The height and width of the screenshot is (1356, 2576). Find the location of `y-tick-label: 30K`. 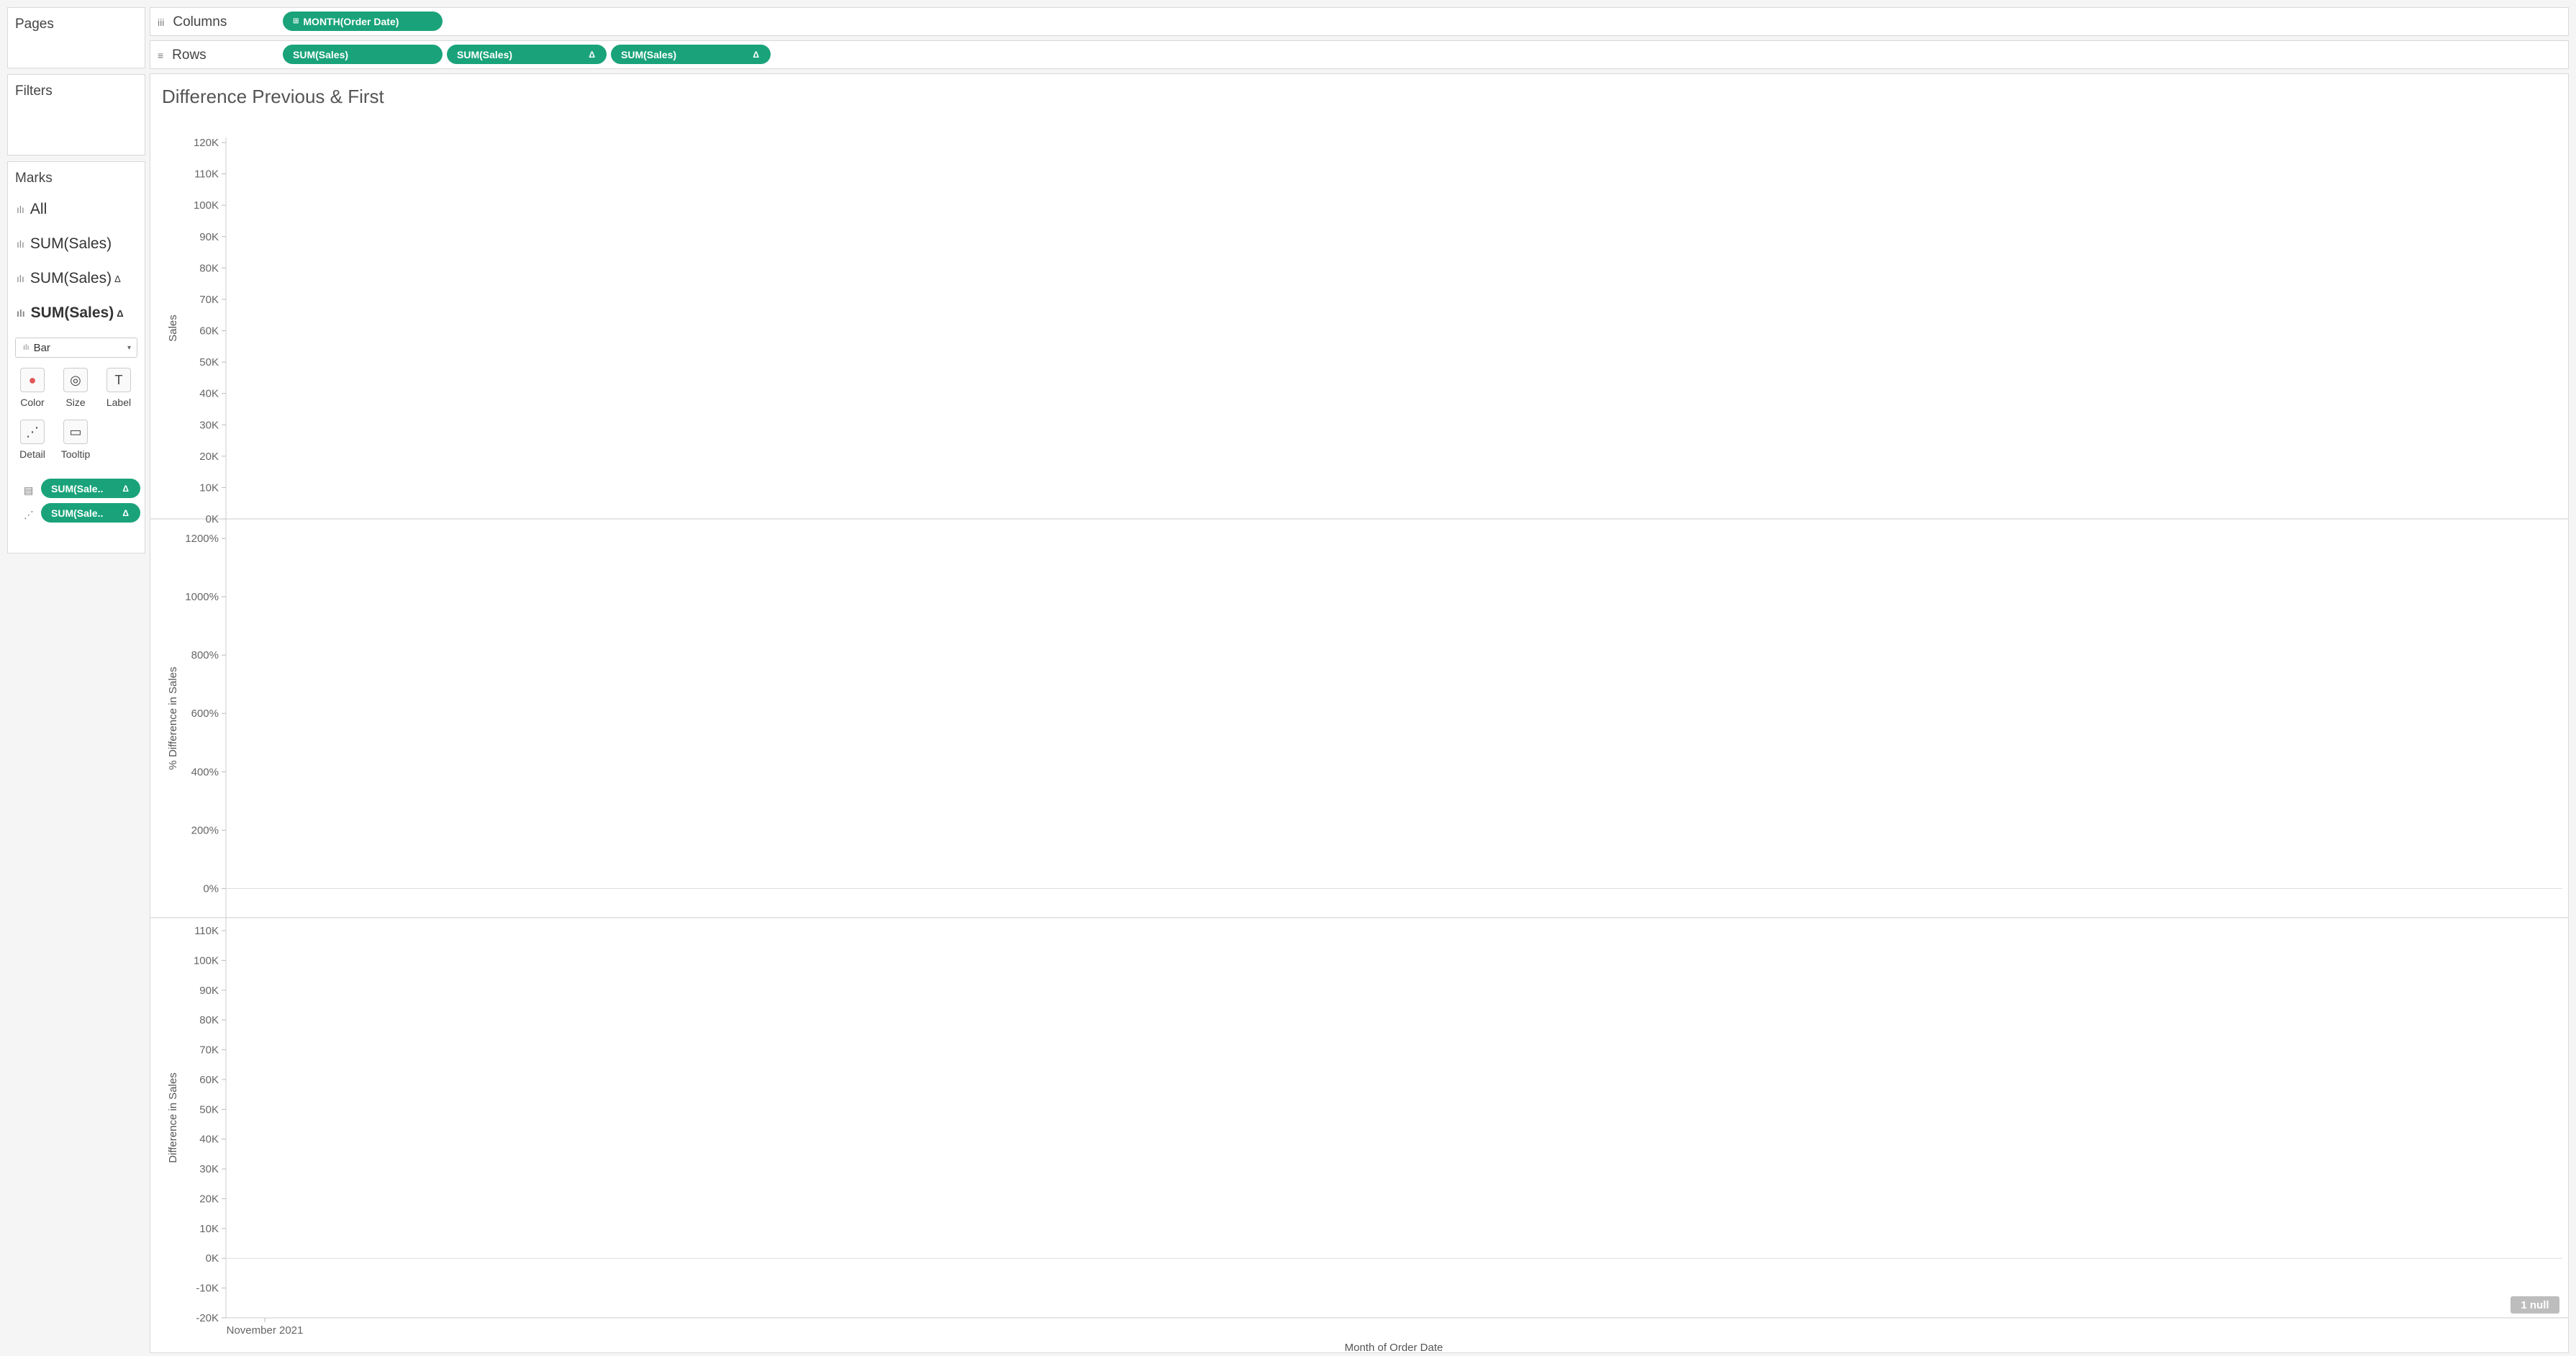

y-tick-label: 30K is located at coordinates (209, 425).